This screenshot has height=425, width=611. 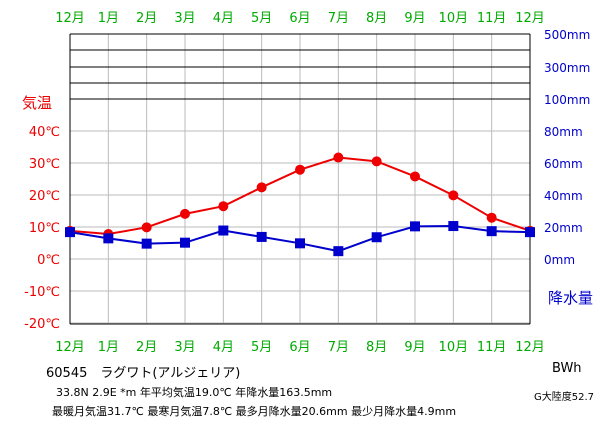 What do you see at coordinates (492, 18) in the screenshot?
I see `month-label-top: 11月` at bounding box center [492, 18].